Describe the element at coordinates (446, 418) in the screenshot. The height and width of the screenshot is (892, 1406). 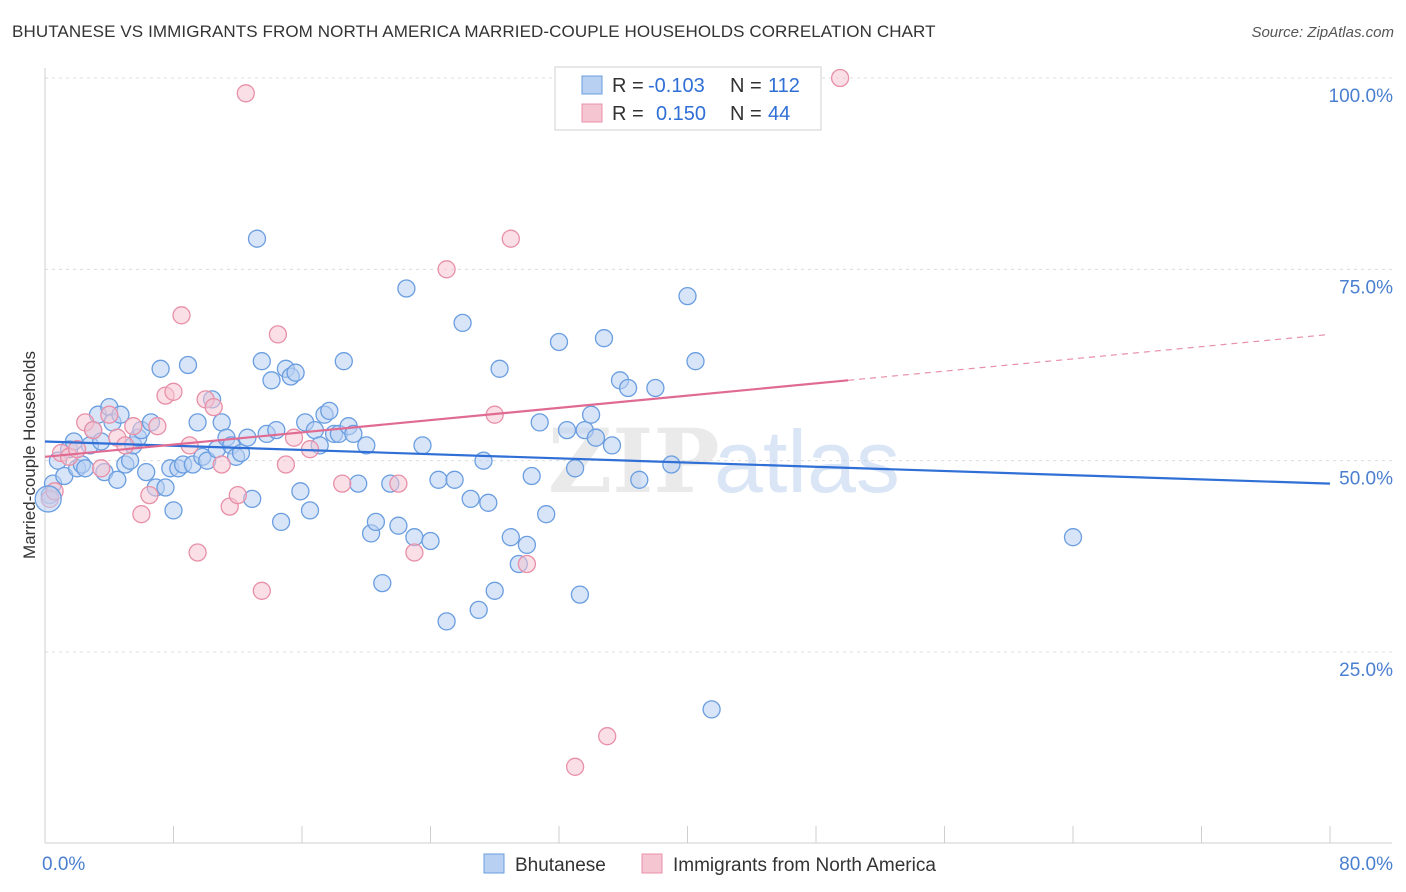
I see `immigrants-trend-line` at that location.